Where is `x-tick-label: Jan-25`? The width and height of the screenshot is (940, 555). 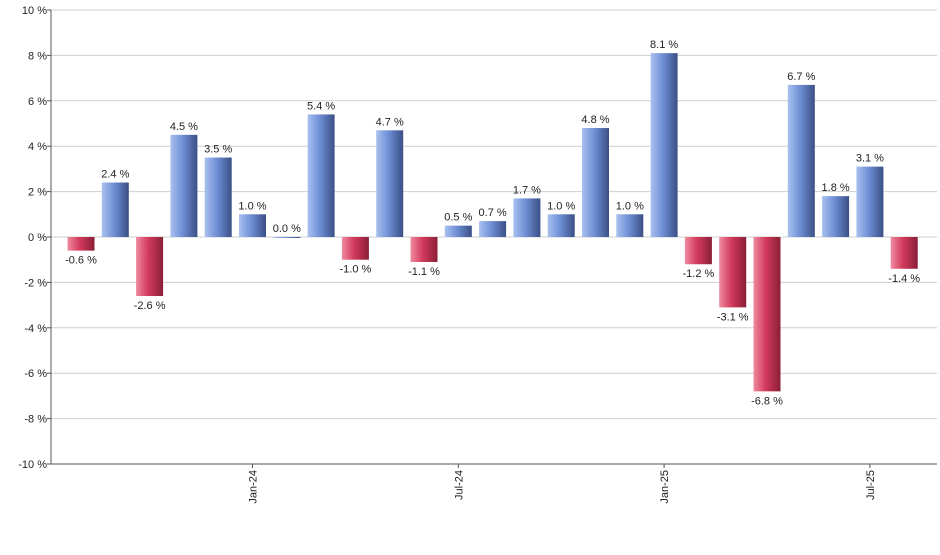 x-tick-label: Jan-25 is located at coordinates (665, 487).